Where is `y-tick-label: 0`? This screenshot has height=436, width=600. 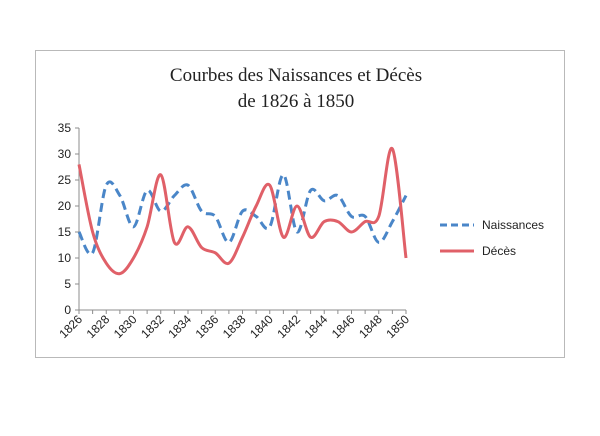
y-tick-label: 0 is located at coordinates (67, 310).